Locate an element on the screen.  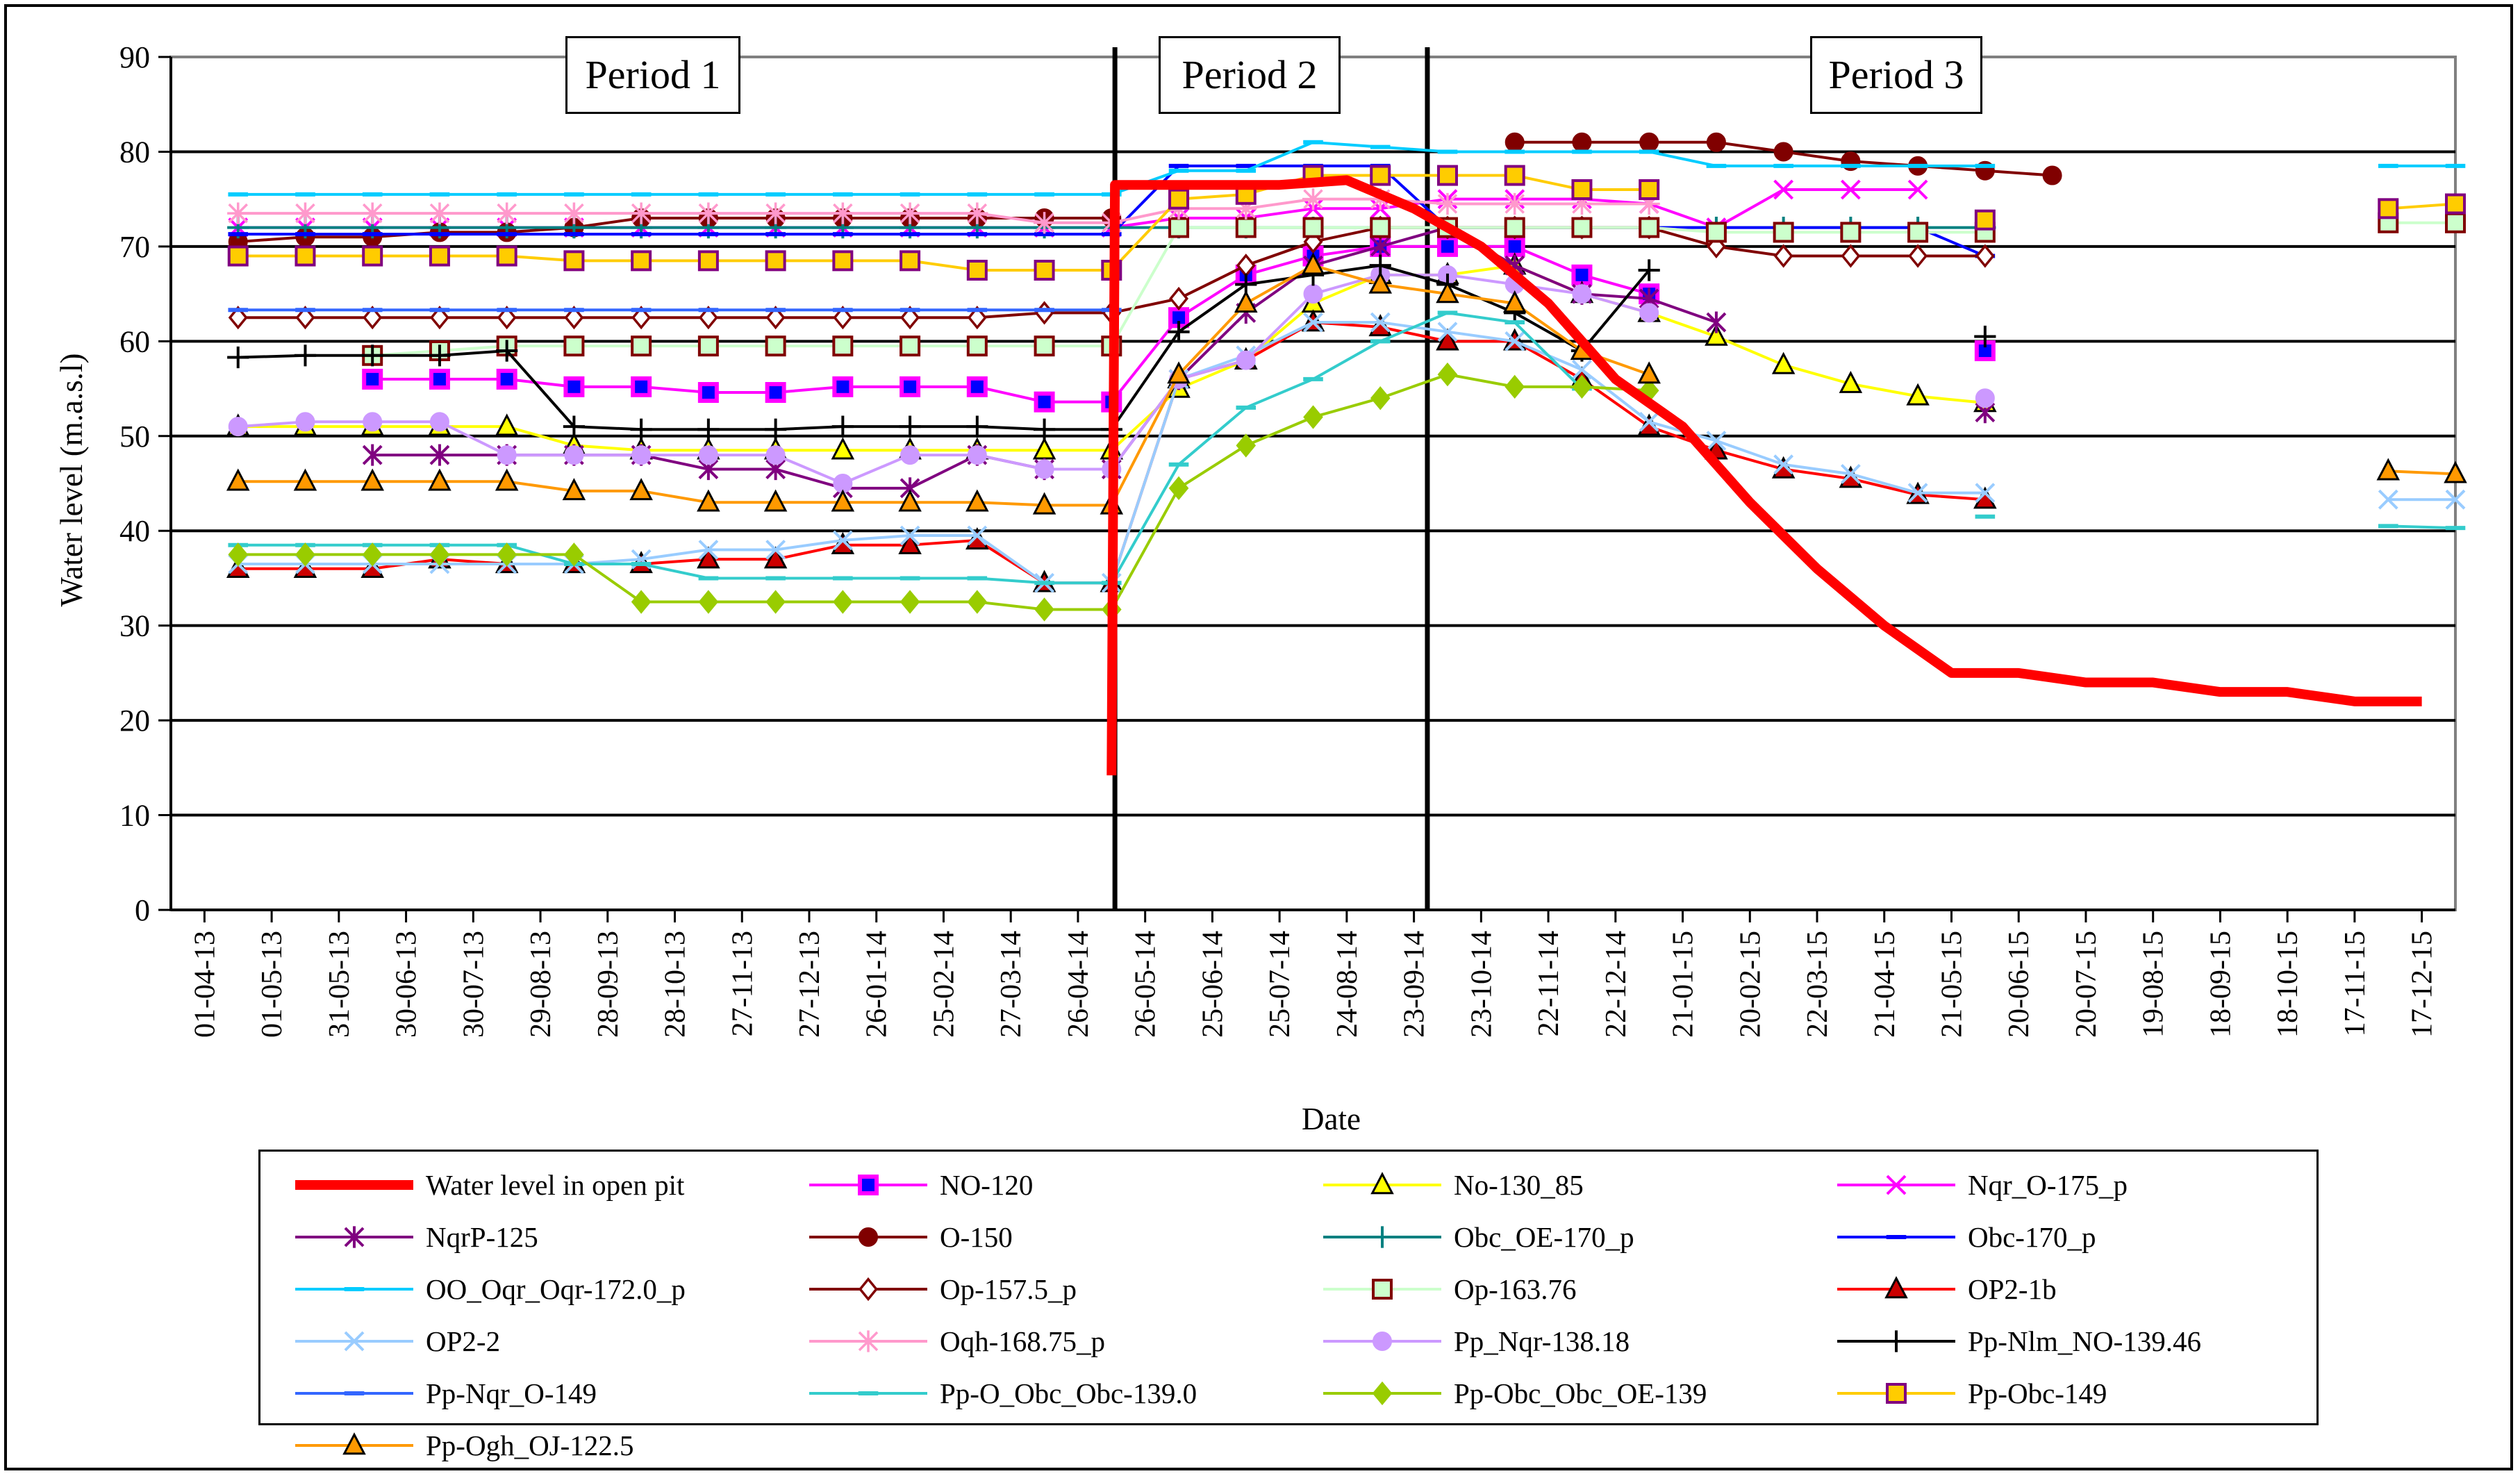
legend-label: Op-157.5_p is located at coordinates (1008, 1289).